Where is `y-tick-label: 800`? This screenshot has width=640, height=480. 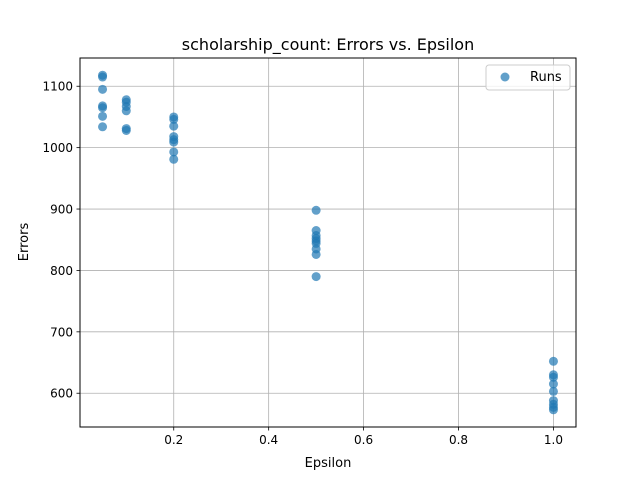 y-tick-label: 800 is located at coordinates (61, 271).